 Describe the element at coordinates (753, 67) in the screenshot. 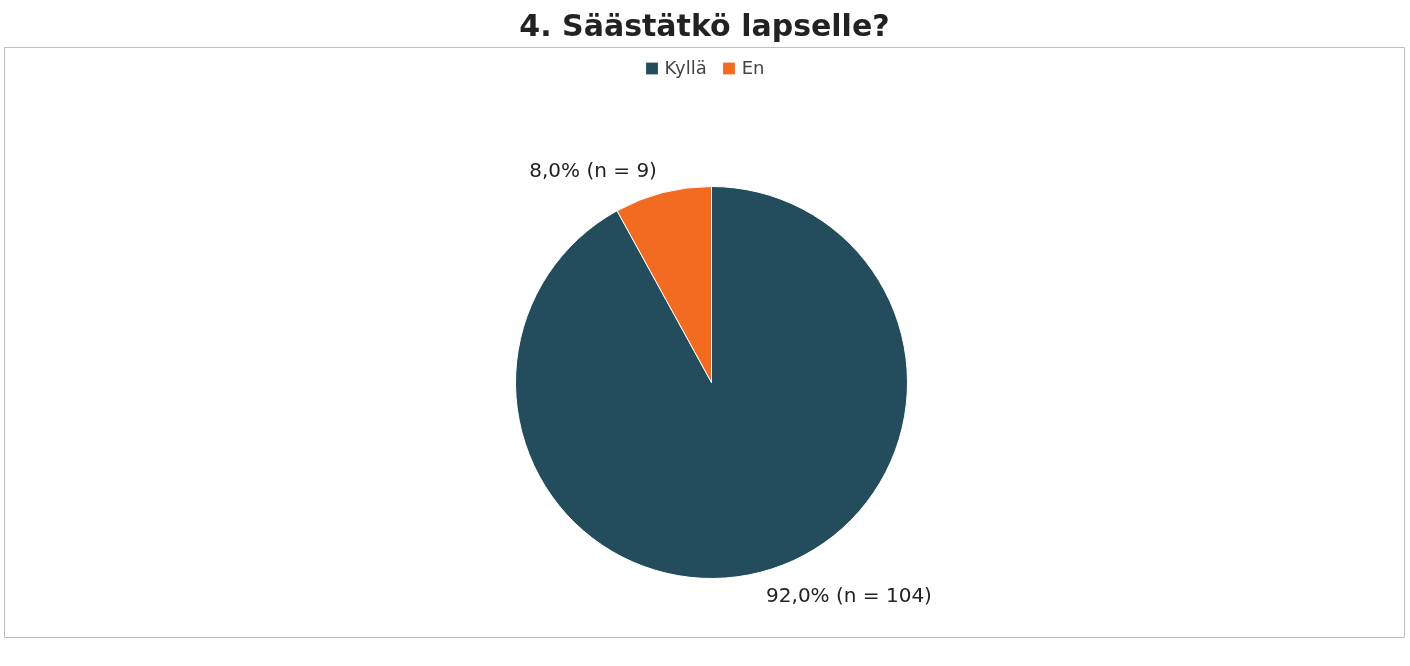

I see `legend-label: En` at that location.